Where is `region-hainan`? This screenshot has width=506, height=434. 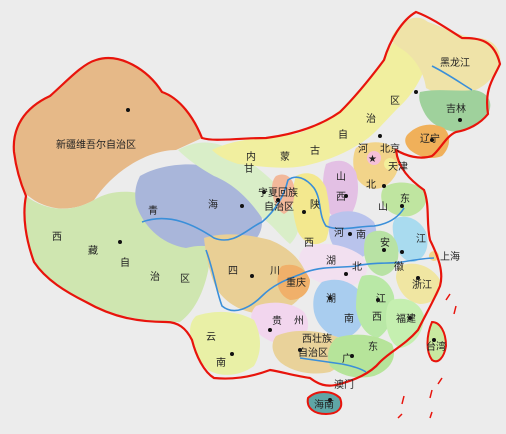
region-hainan is located at coordinates (324, 403).